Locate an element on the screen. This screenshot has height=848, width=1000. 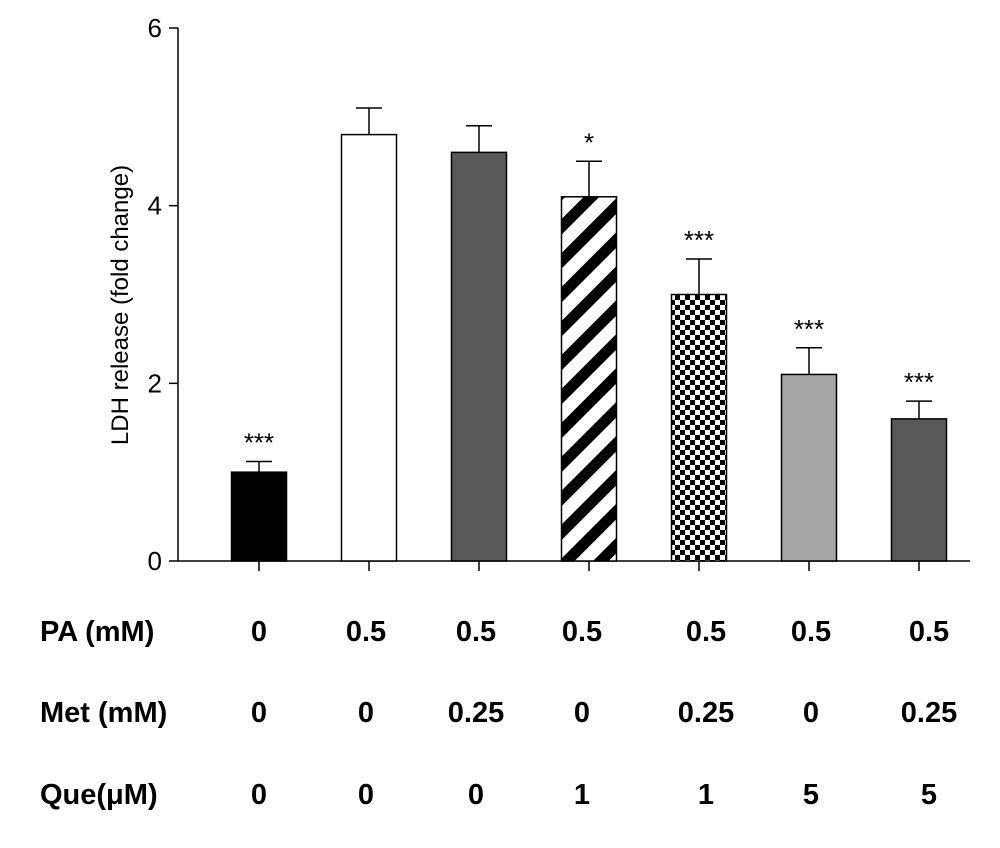
y-tick-label: 2 is located at coordinates (155, 383).